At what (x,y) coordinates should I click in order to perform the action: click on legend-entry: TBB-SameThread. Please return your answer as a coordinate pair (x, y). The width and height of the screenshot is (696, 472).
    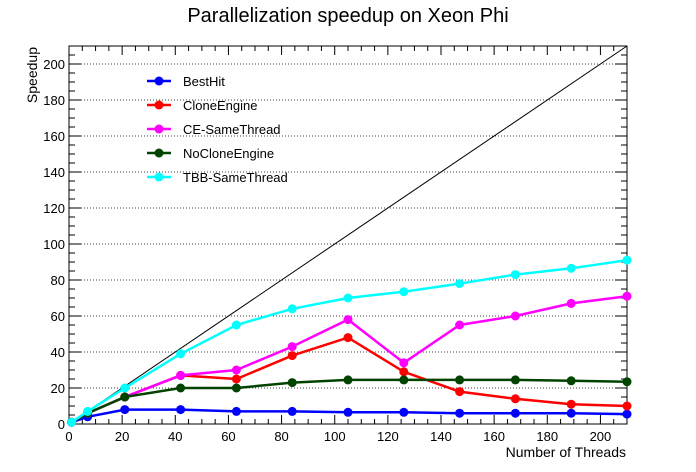
    Looking at the image, I should click on (217, 177).